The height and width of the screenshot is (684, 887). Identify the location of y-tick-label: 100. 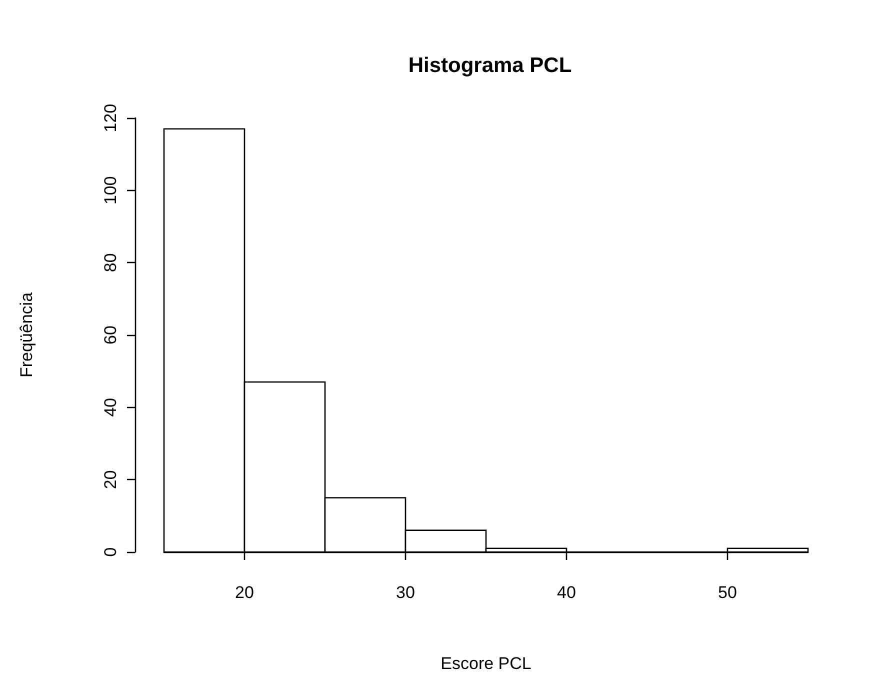
(110, 190).